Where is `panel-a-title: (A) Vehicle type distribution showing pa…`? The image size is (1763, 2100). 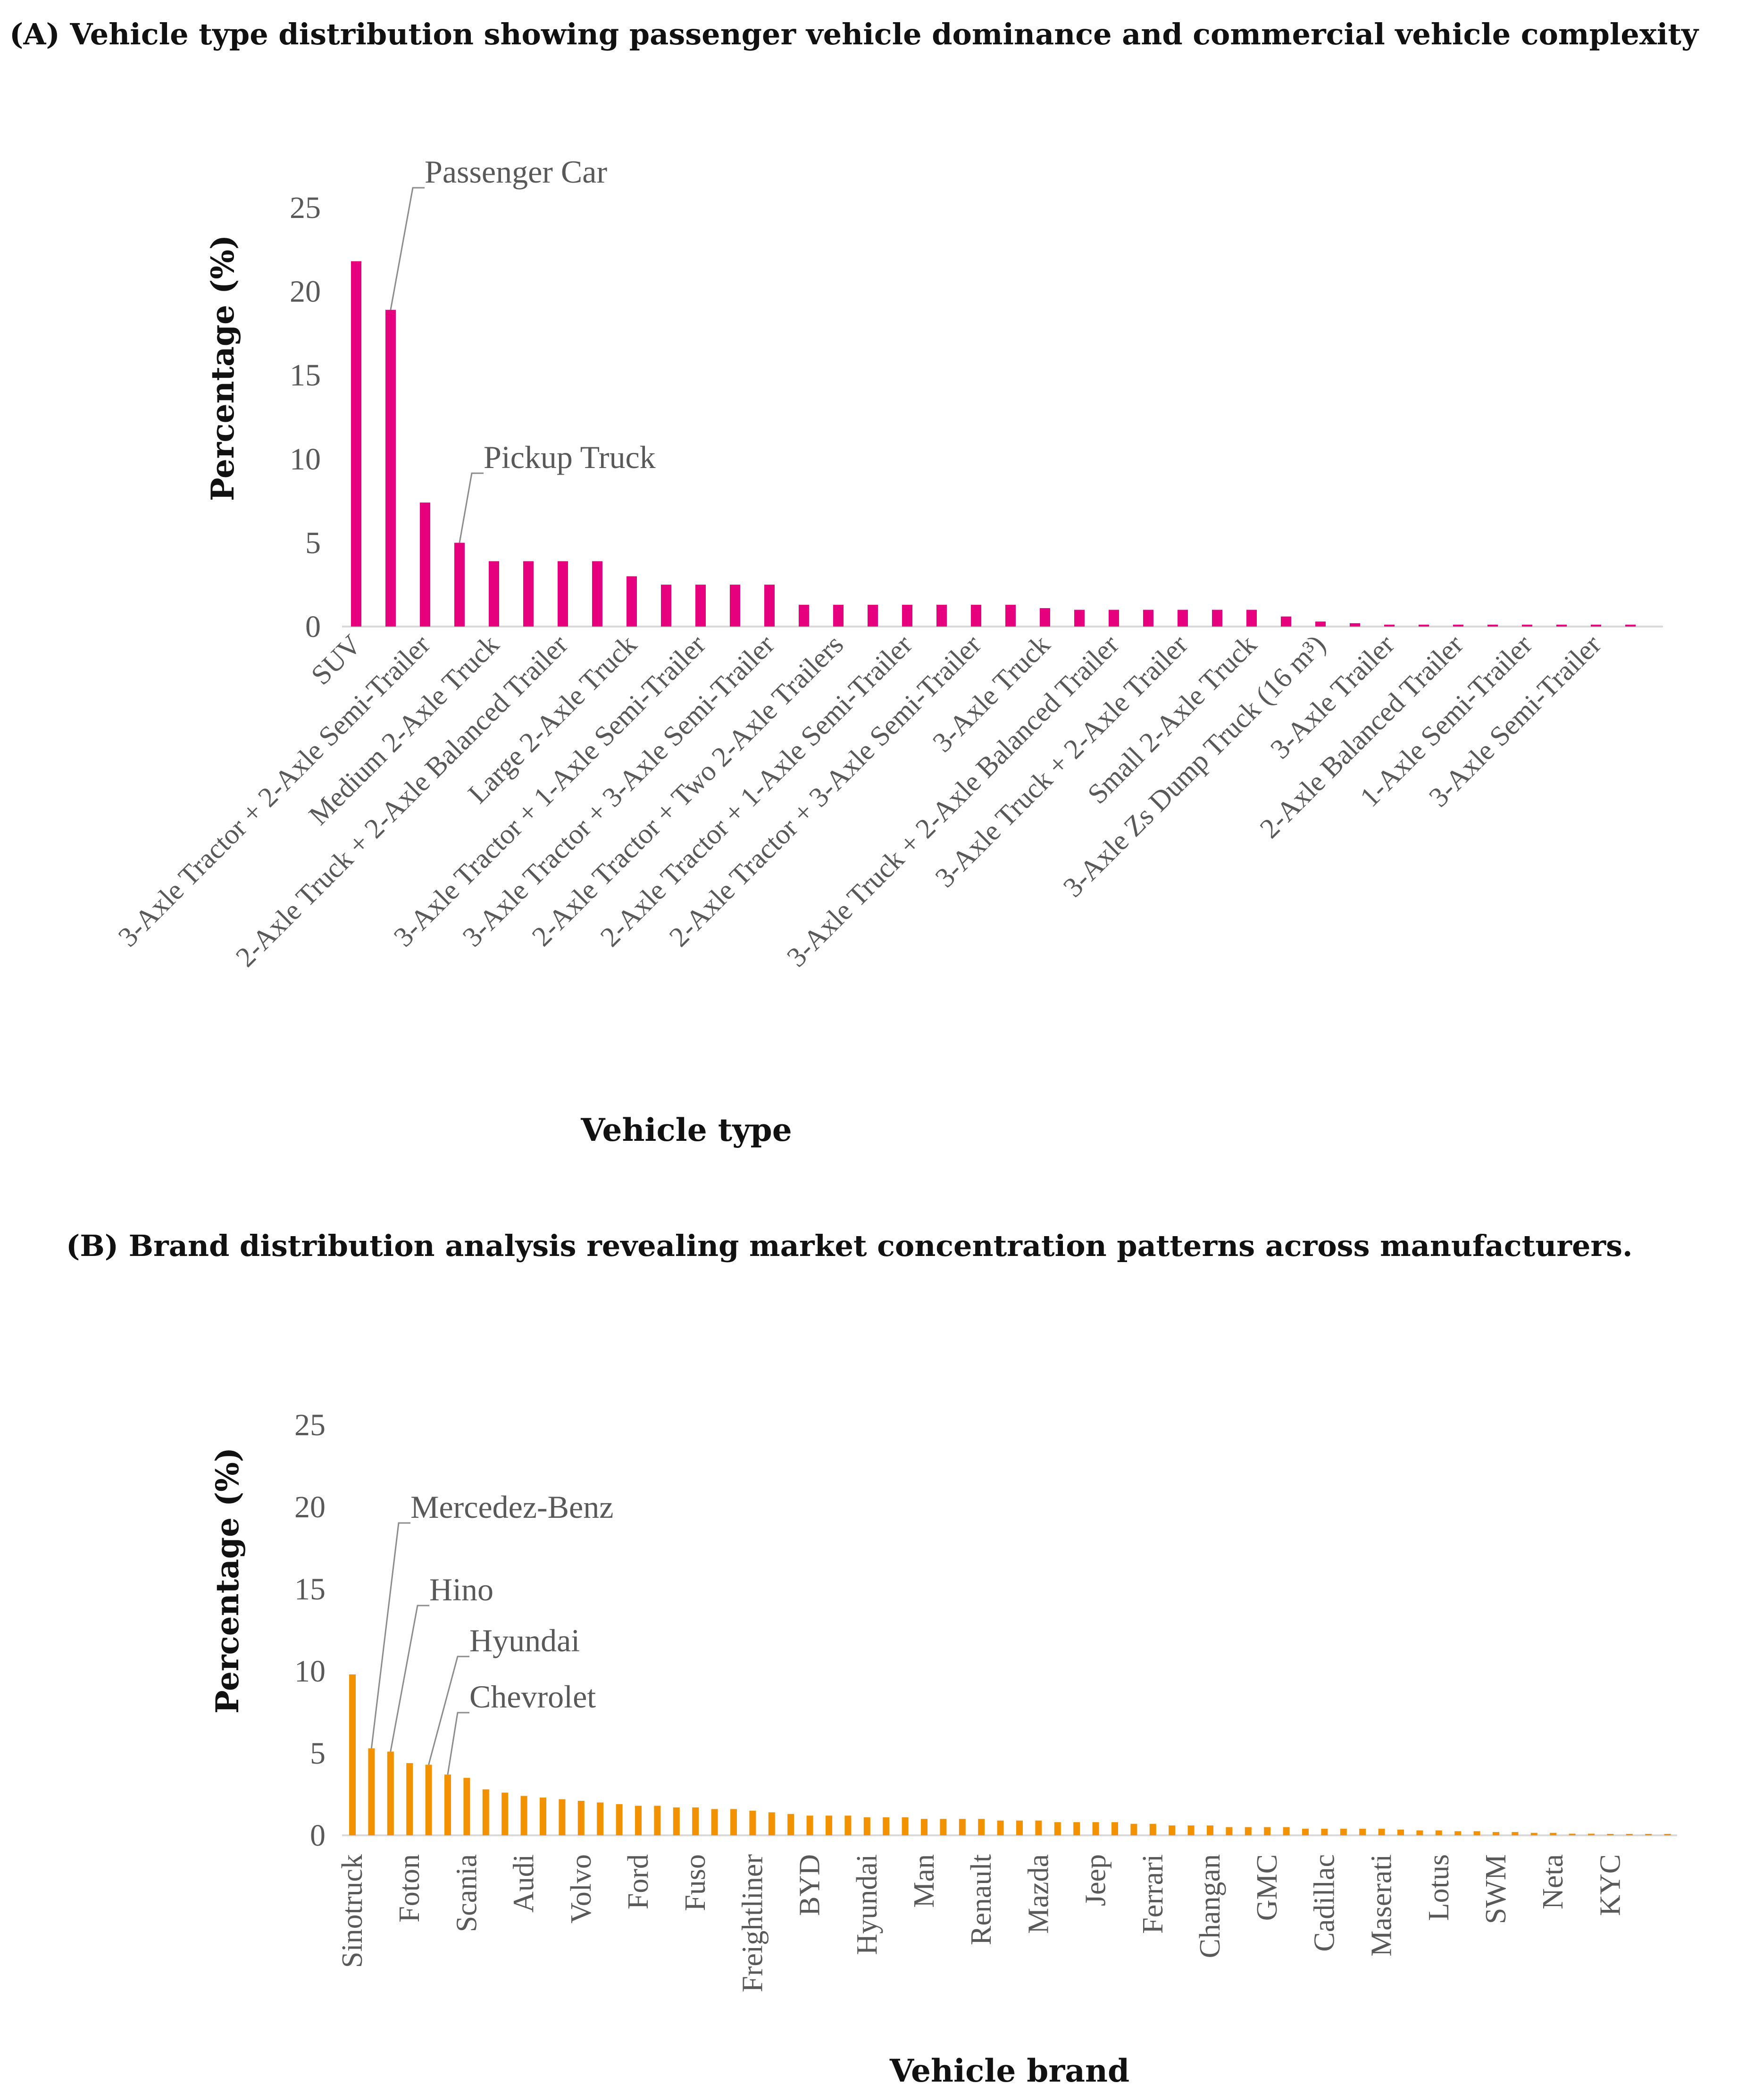
panel-a-title: (A) Vehicle type distribution showing pa… is located at coordinates (854, 34).